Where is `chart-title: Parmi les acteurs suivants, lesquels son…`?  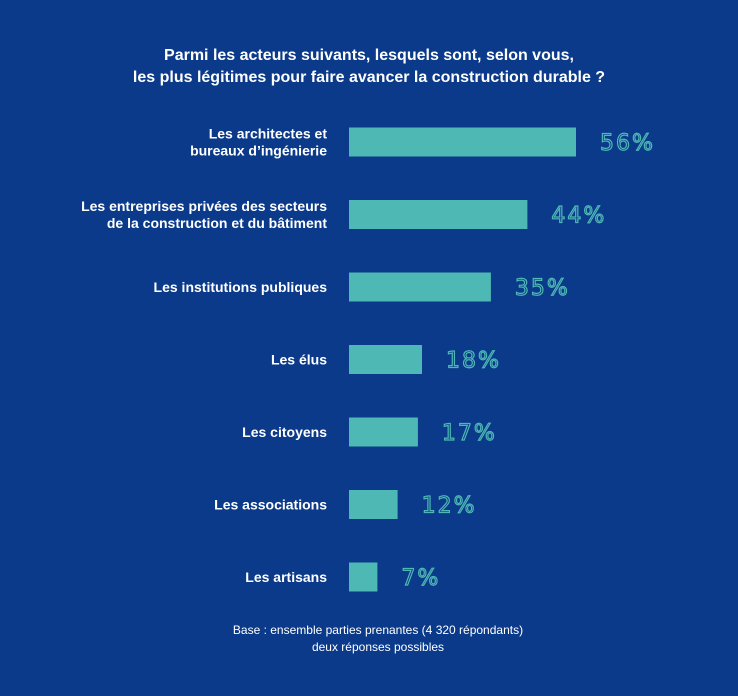
chart-title: Parmi les acteurs suivants, lesquels son… is located at coordinates (369, 66).